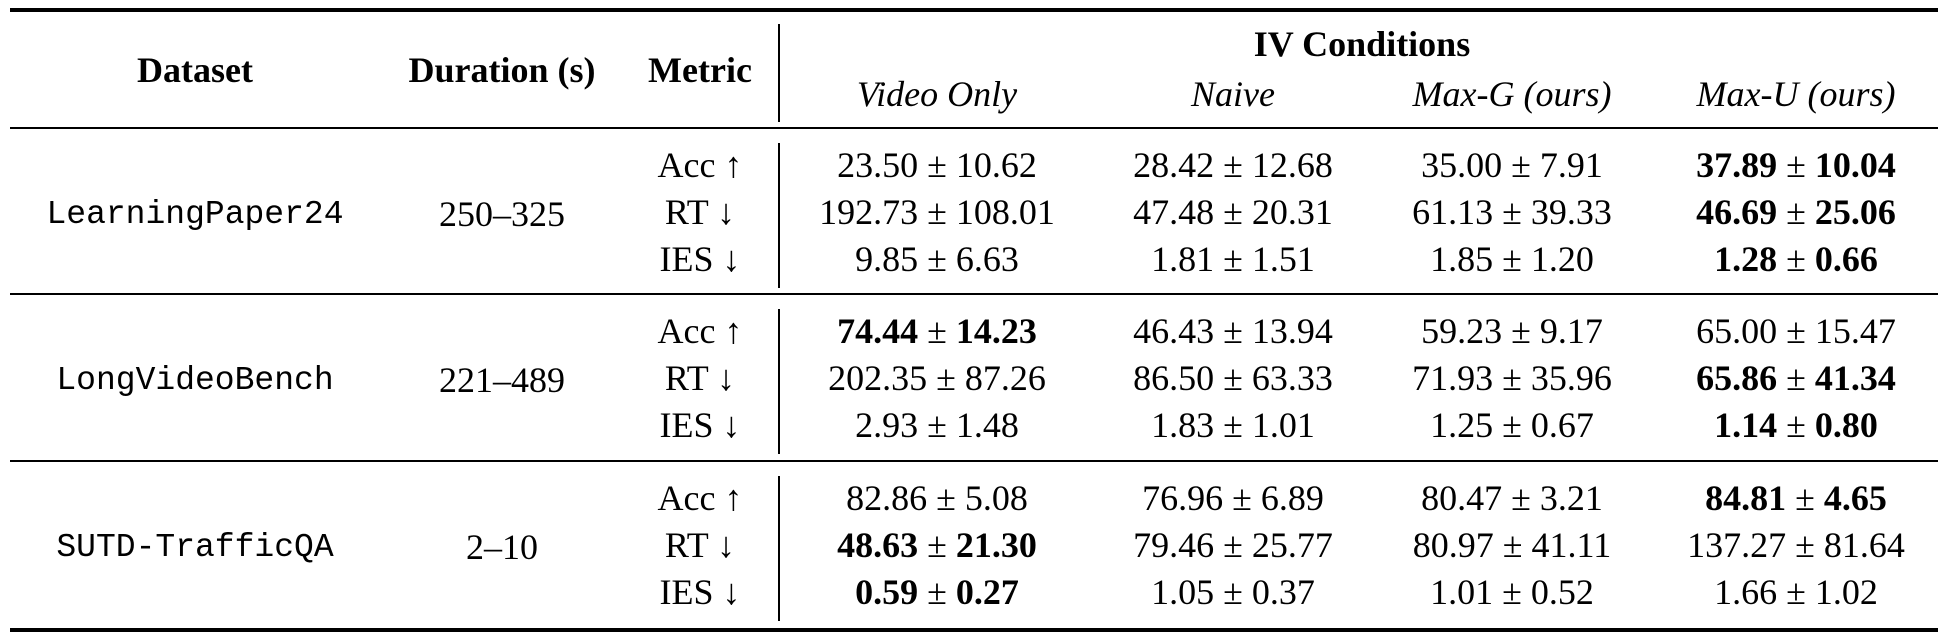  I want to click on value-cell: 1.83 ± 1.01, so click(1233, 425).